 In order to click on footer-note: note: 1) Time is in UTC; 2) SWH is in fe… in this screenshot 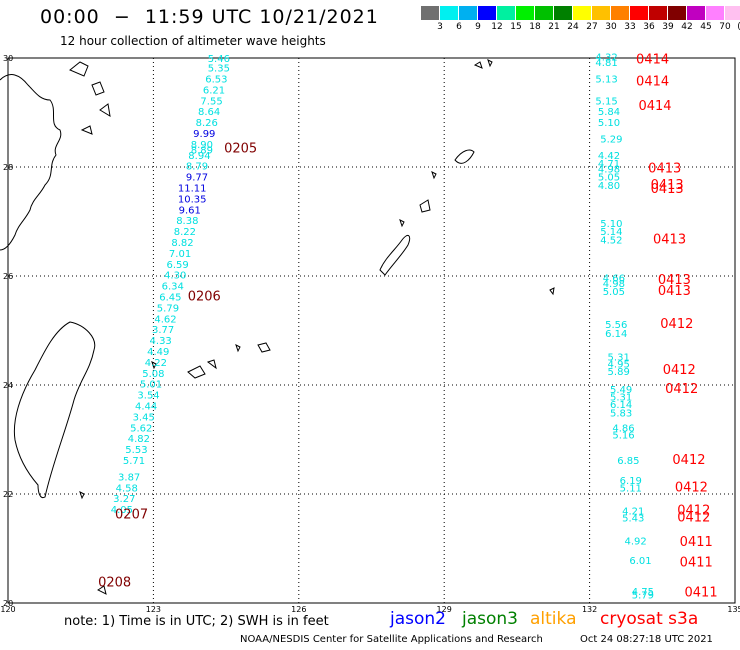, I will do `click(196, 621)`.